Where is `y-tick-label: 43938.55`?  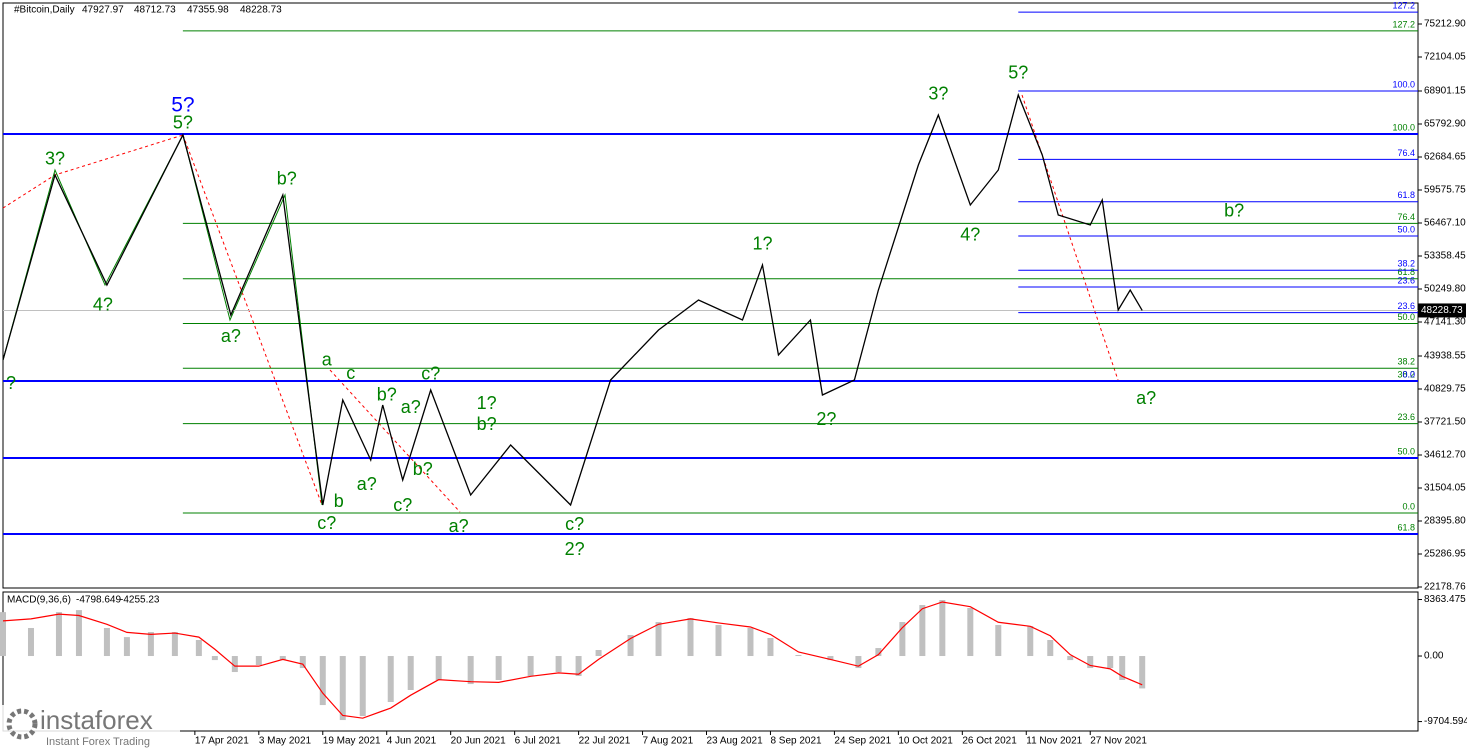
y-tick-label: 43938.55 is located at coordinates (1445, 356).